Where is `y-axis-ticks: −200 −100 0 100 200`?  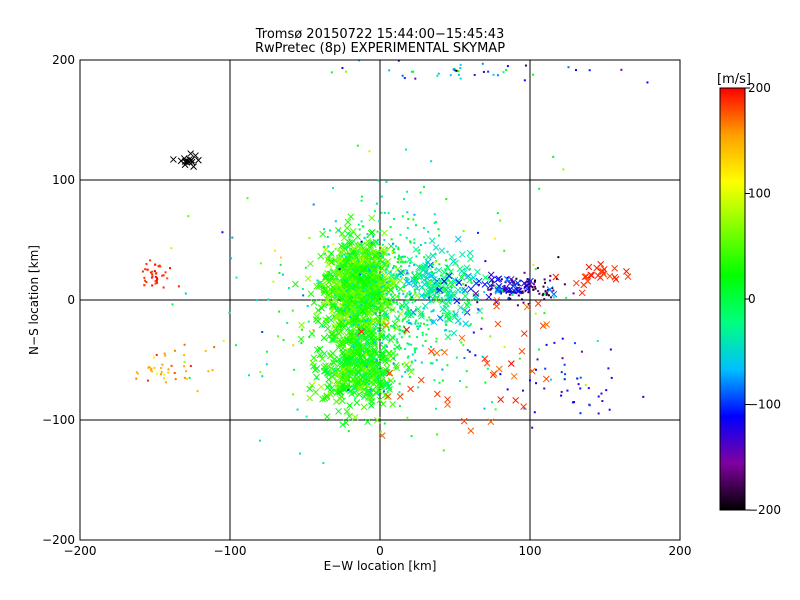 y-axis-ticks: −200 −100 0 100 200 is located at coordinates (64, 300).